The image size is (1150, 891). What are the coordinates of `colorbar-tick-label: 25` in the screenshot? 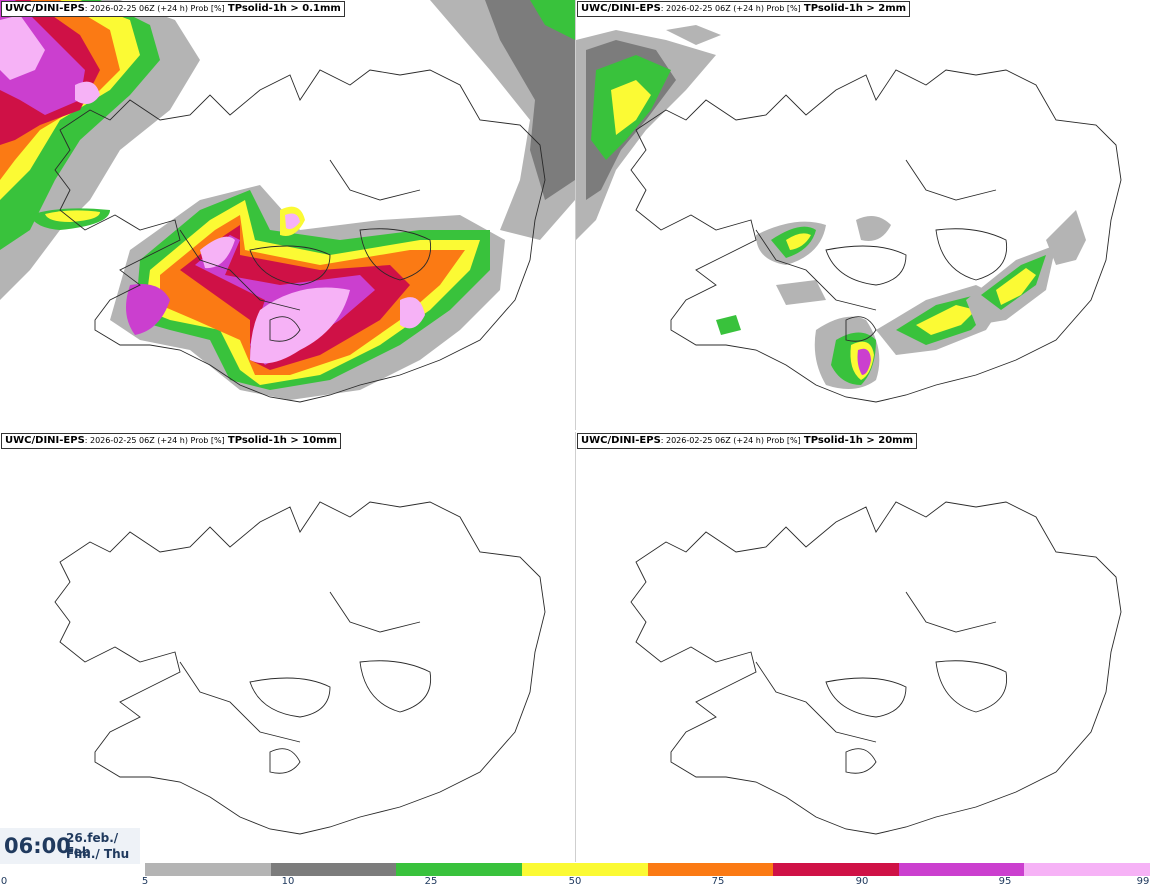 It's located at (431, 881).